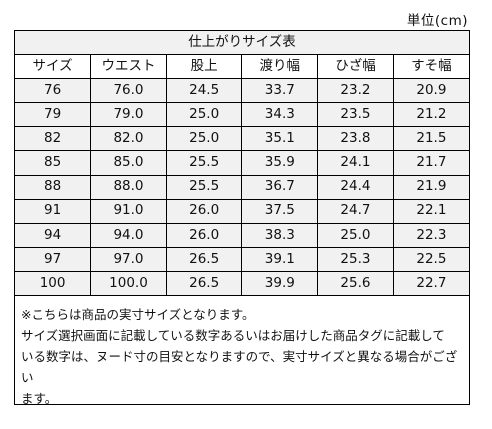 The width and height of the screenshot is (492, 429). Describe the element at coordinates (128, 91) in the screenshot. I see `measurement-cell: 76.0` at that location.